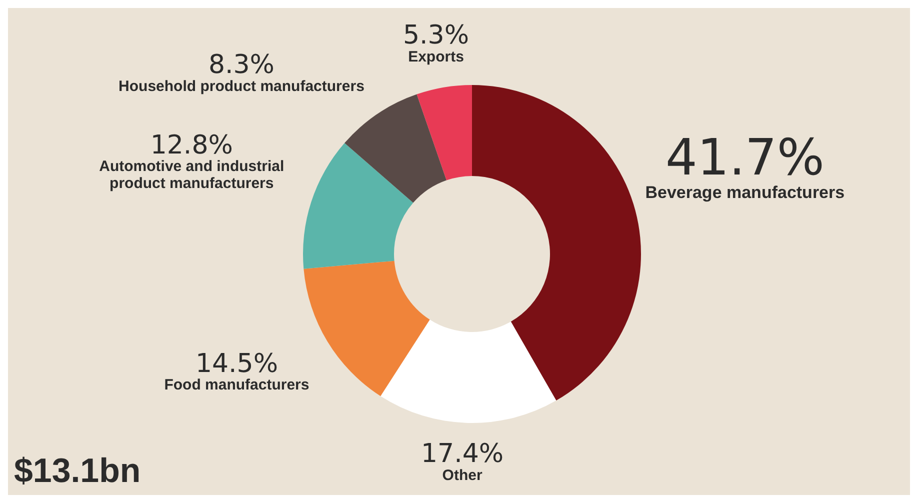  What do you see at coordinates (77, 471) in the screenshot?
I see `text: $13.1bn` at bounding box center [77, 471].